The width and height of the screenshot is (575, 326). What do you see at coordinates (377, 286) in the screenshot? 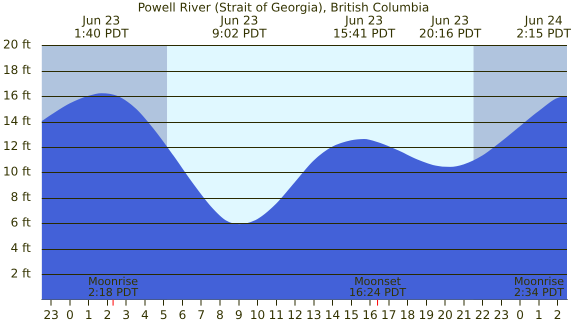
I see `annotation: Moonset 16:24 PDT` at bounding box center [377, 286].